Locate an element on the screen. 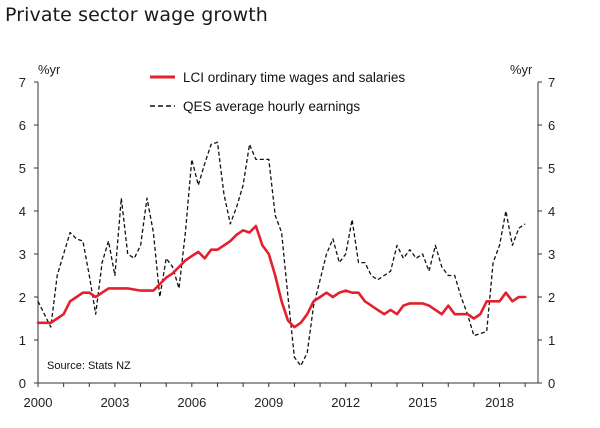 This screenshot has height=428, width=600. y-tick-label-left: 2 is located at coordinates (22, 297).